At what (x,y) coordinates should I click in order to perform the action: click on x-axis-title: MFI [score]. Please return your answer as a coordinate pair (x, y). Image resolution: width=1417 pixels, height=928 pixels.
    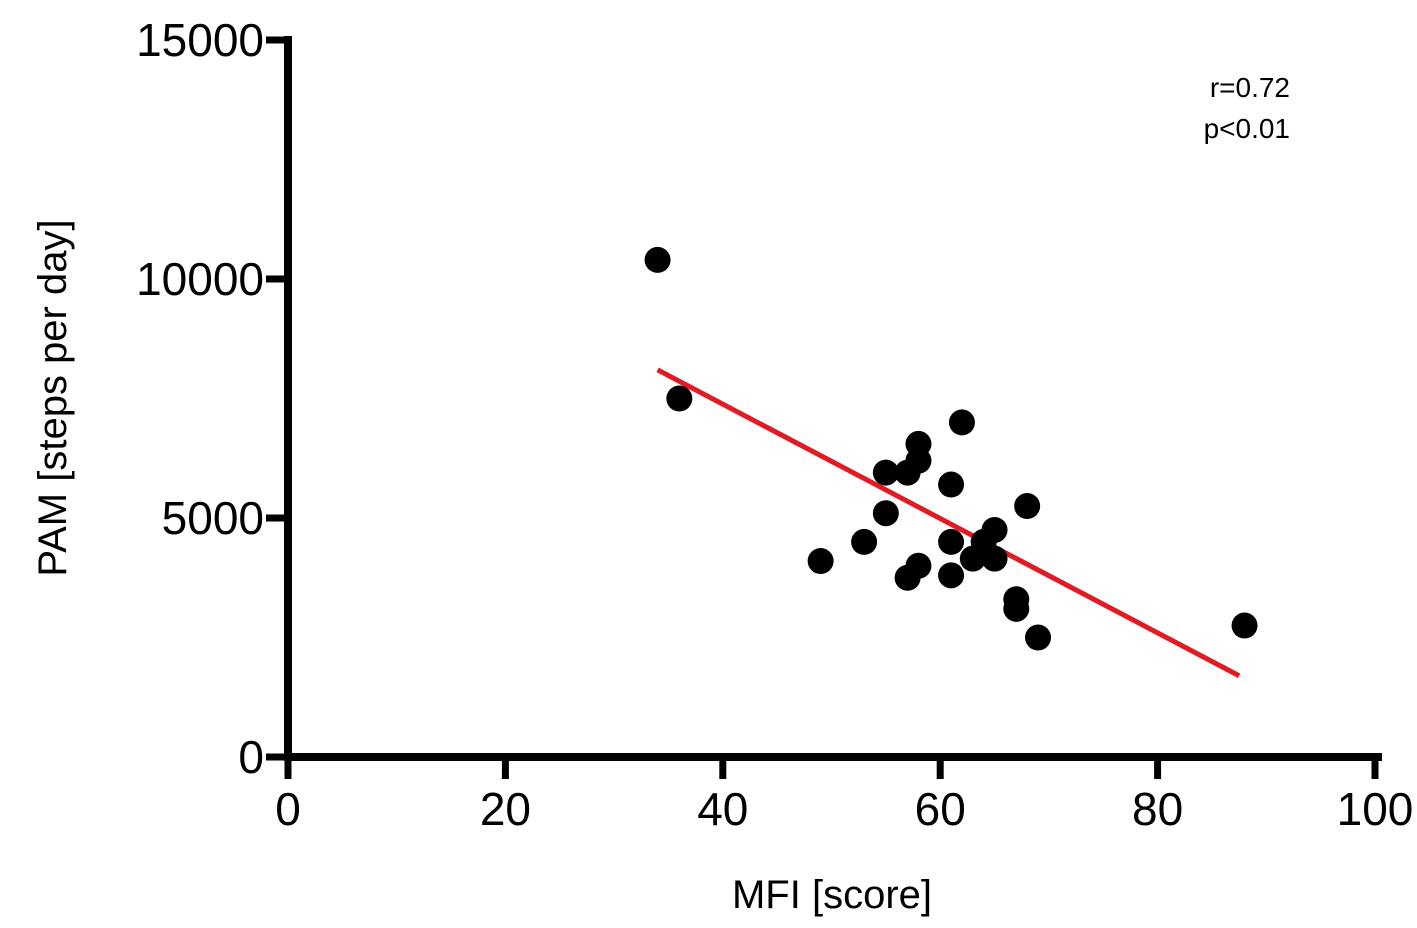
    Looking at the image, I should click on (832, 895).